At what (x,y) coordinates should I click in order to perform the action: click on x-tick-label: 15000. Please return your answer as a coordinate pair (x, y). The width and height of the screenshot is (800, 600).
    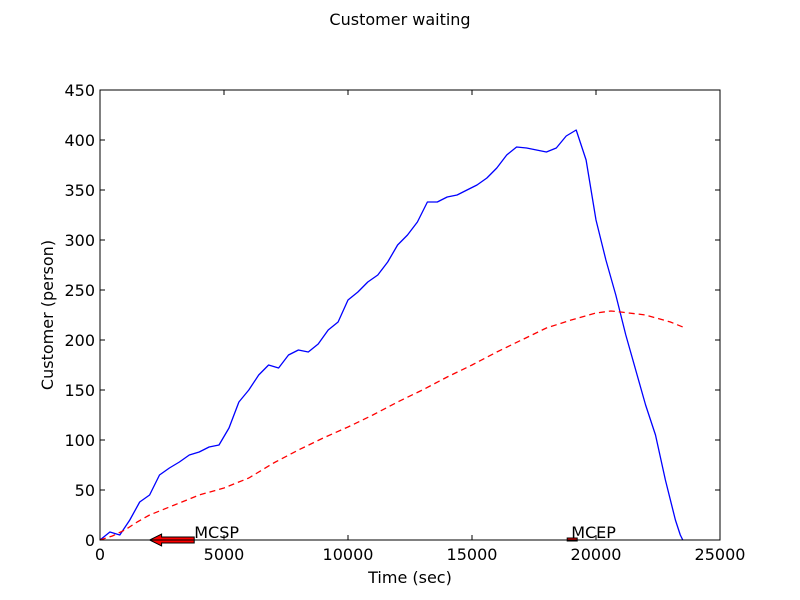
    Looking at the image, I should click on (472, 554).